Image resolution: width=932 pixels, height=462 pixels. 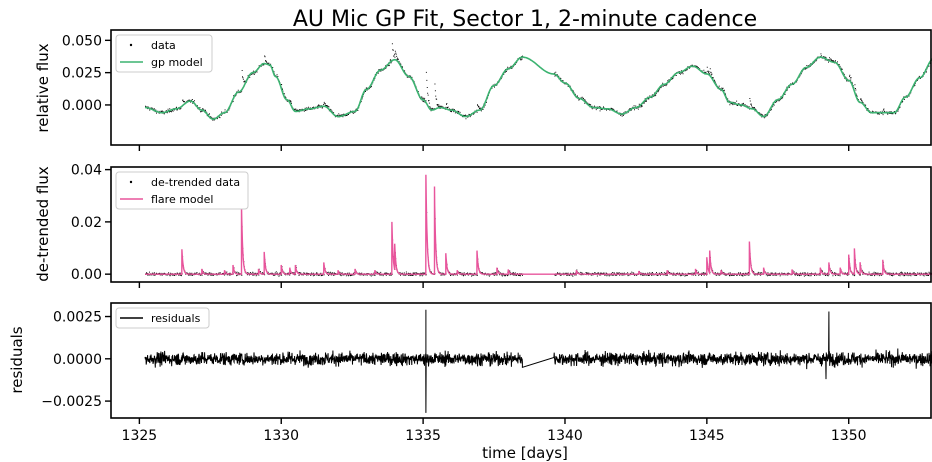 I want to click on series-detrended-data, so click(x=538, y=244).